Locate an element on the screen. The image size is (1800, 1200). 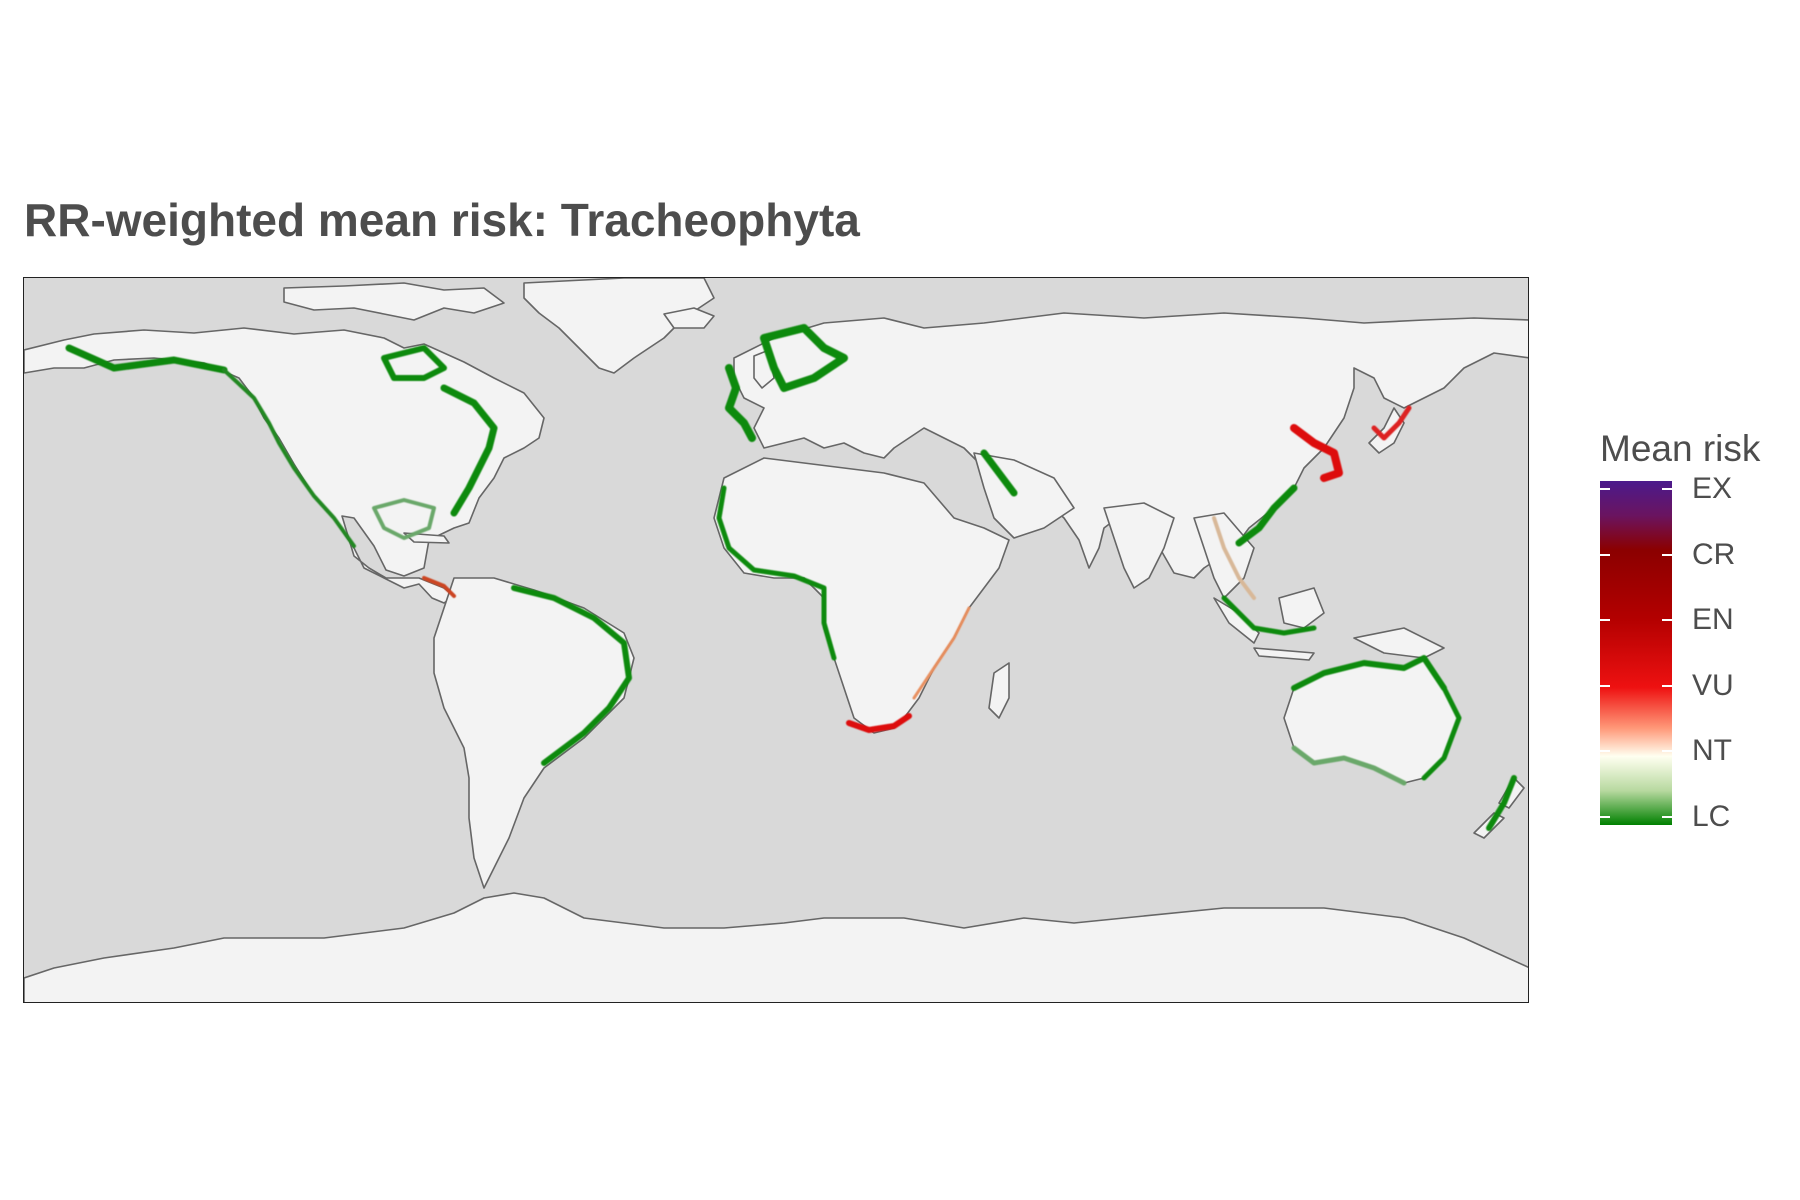
coast-china-south is located at coordinates (1266, 515).